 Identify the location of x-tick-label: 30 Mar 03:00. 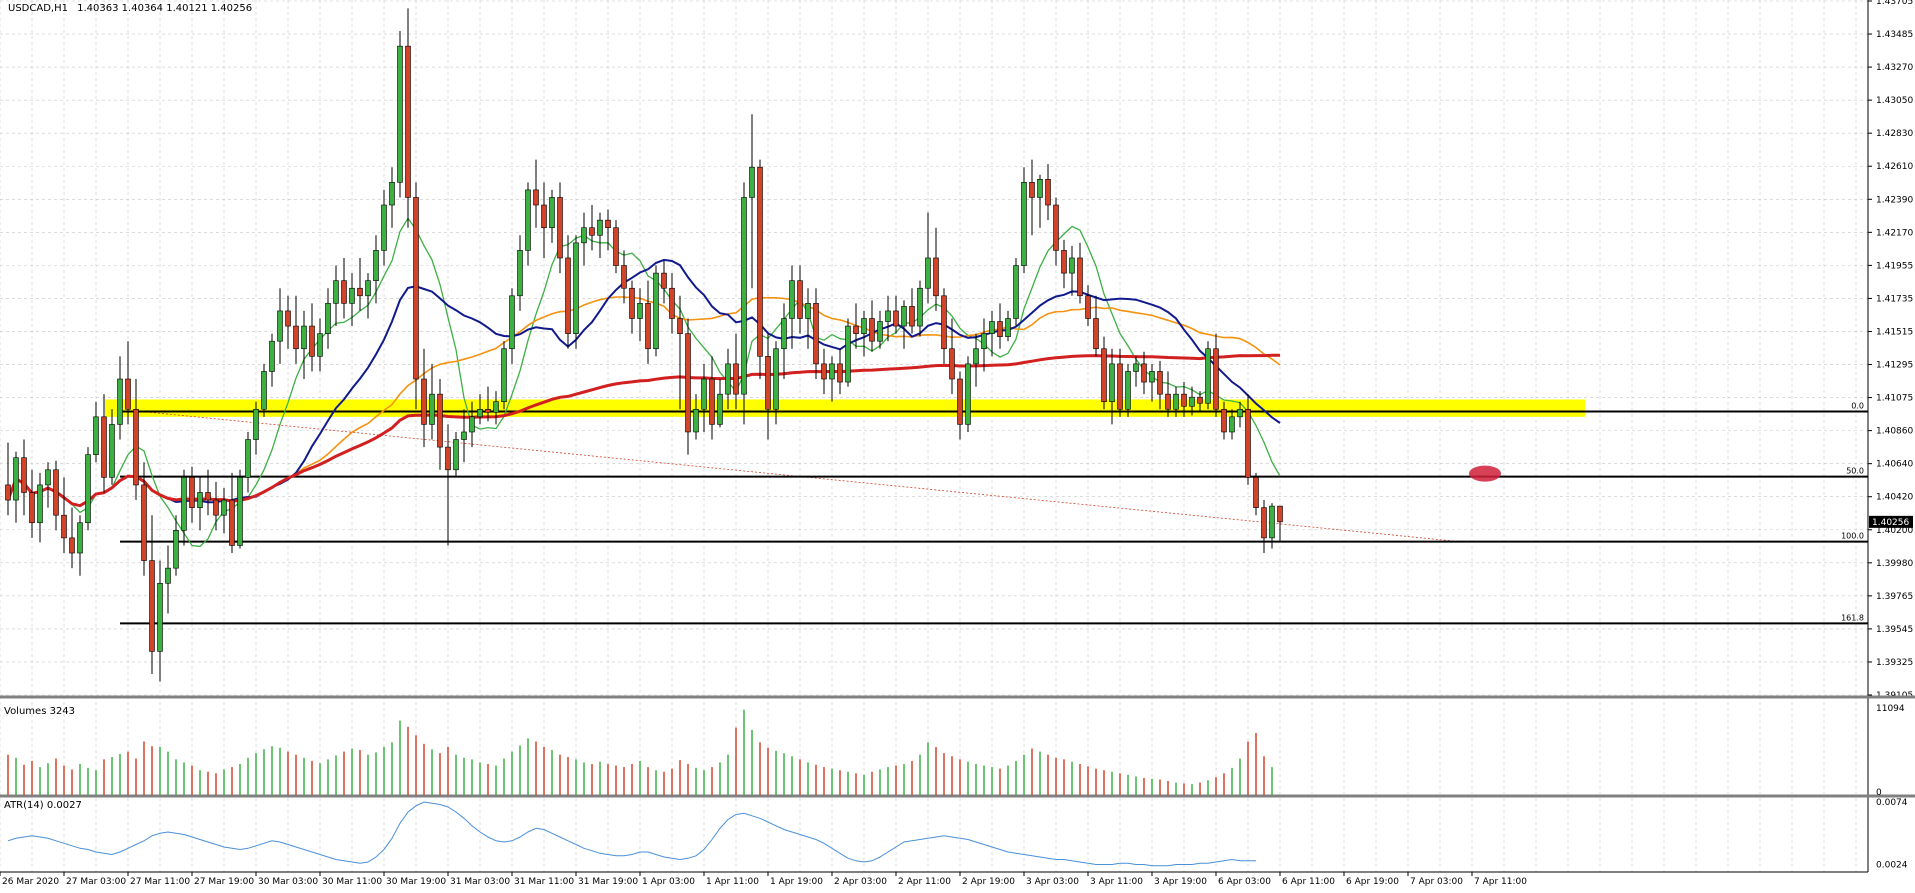
(288, 882).